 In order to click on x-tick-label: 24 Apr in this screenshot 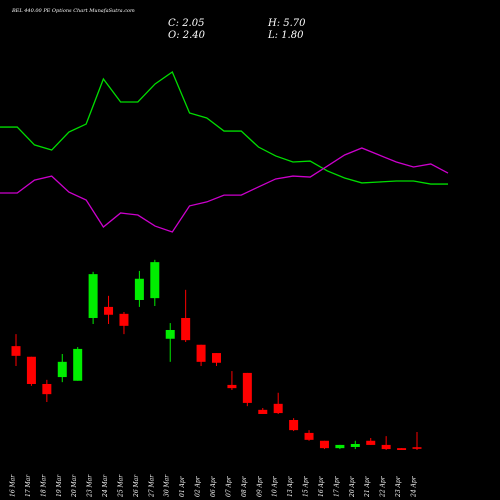, I will do `click(414, 486)`.